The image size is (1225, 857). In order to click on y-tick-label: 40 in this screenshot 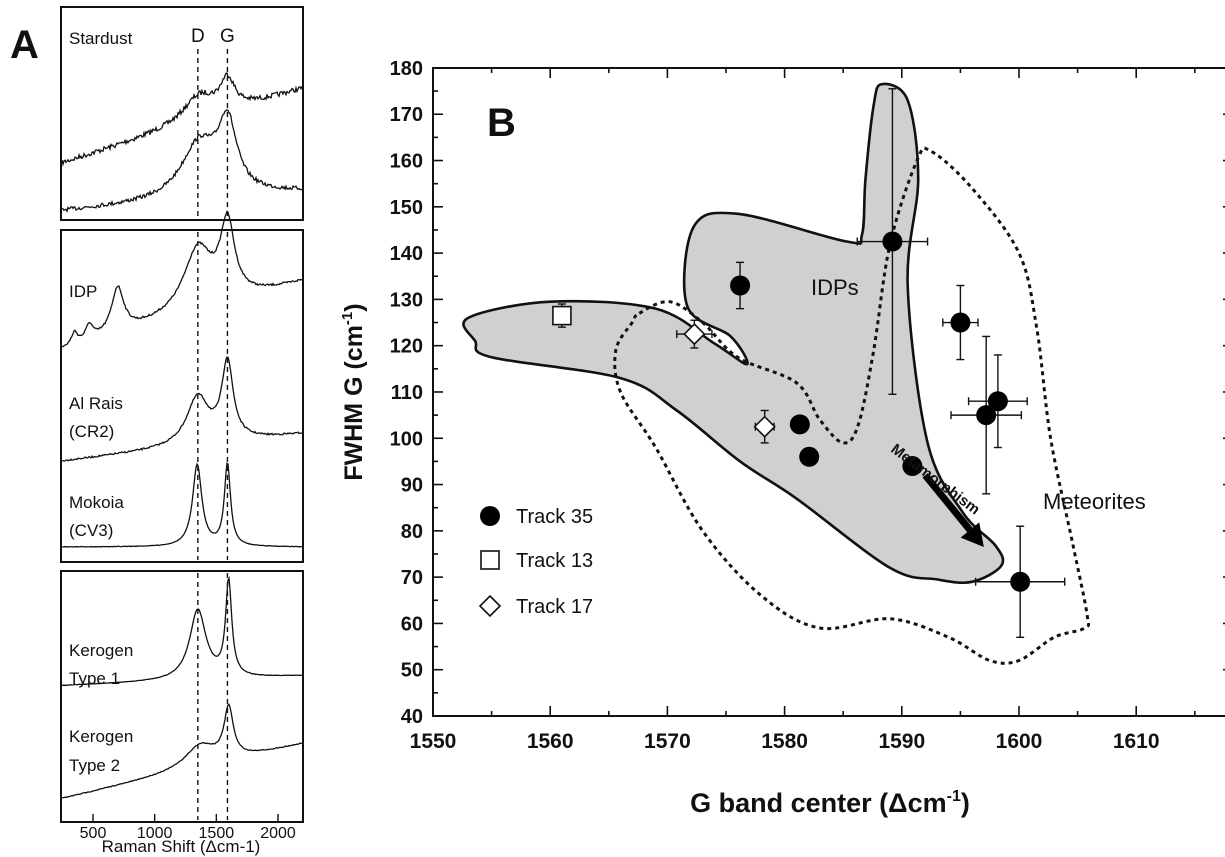, I will do `click(412, 717)`.